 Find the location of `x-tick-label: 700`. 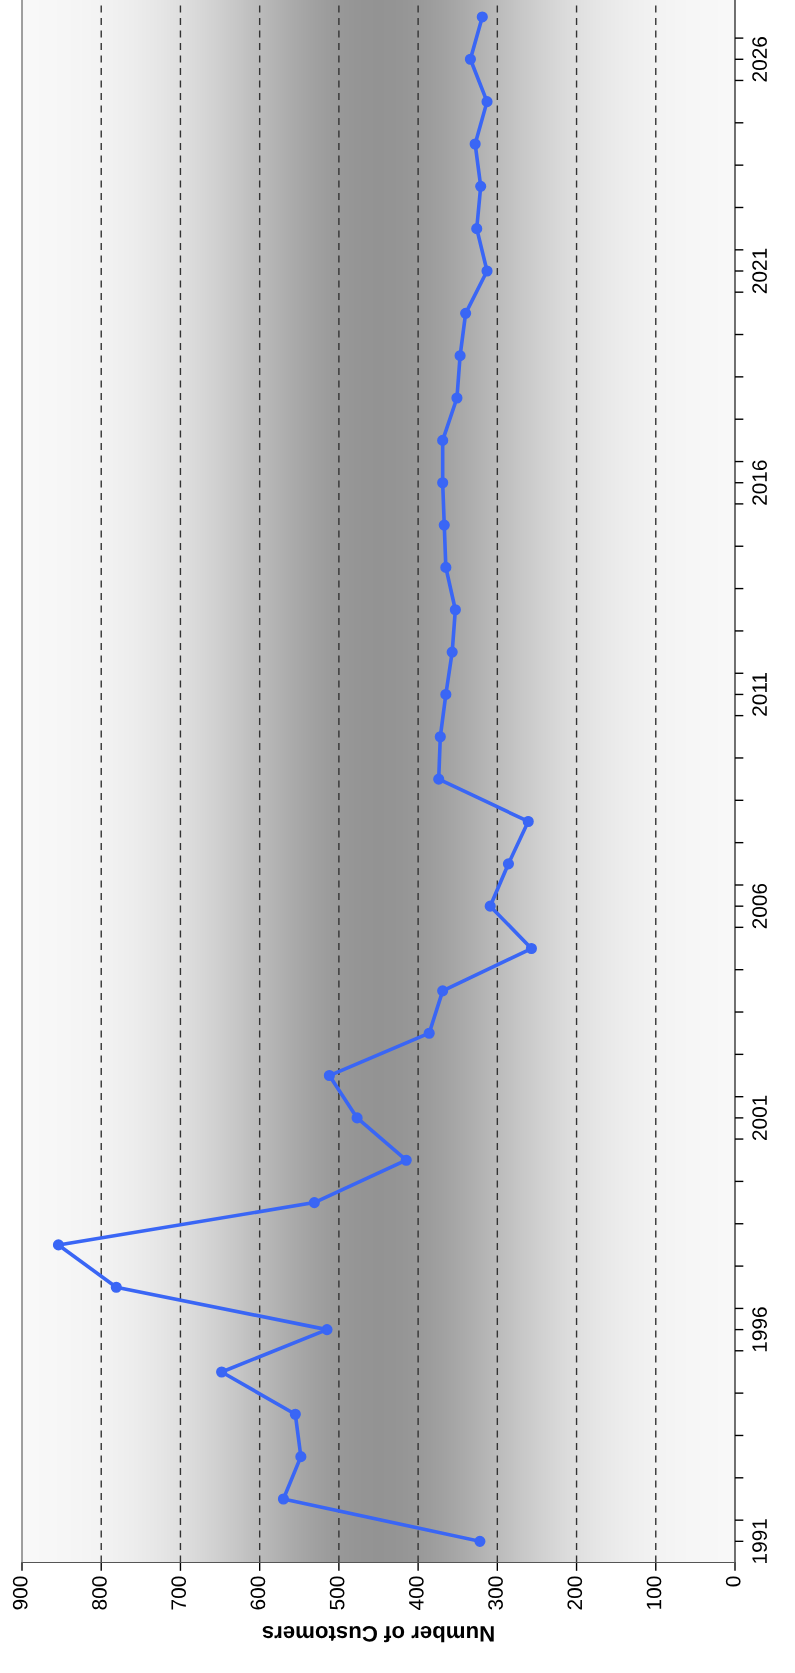

x-tick-label: 700 is located at coordinates (179, 1593).